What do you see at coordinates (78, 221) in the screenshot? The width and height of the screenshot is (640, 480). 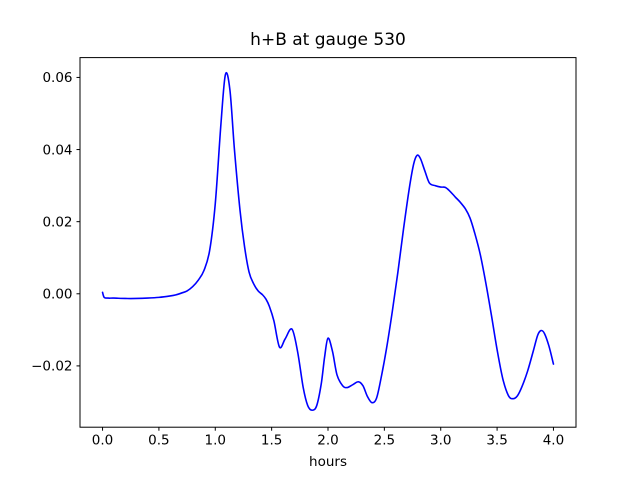 I see `y-axis-ticks` at bounding box center [78, 221].